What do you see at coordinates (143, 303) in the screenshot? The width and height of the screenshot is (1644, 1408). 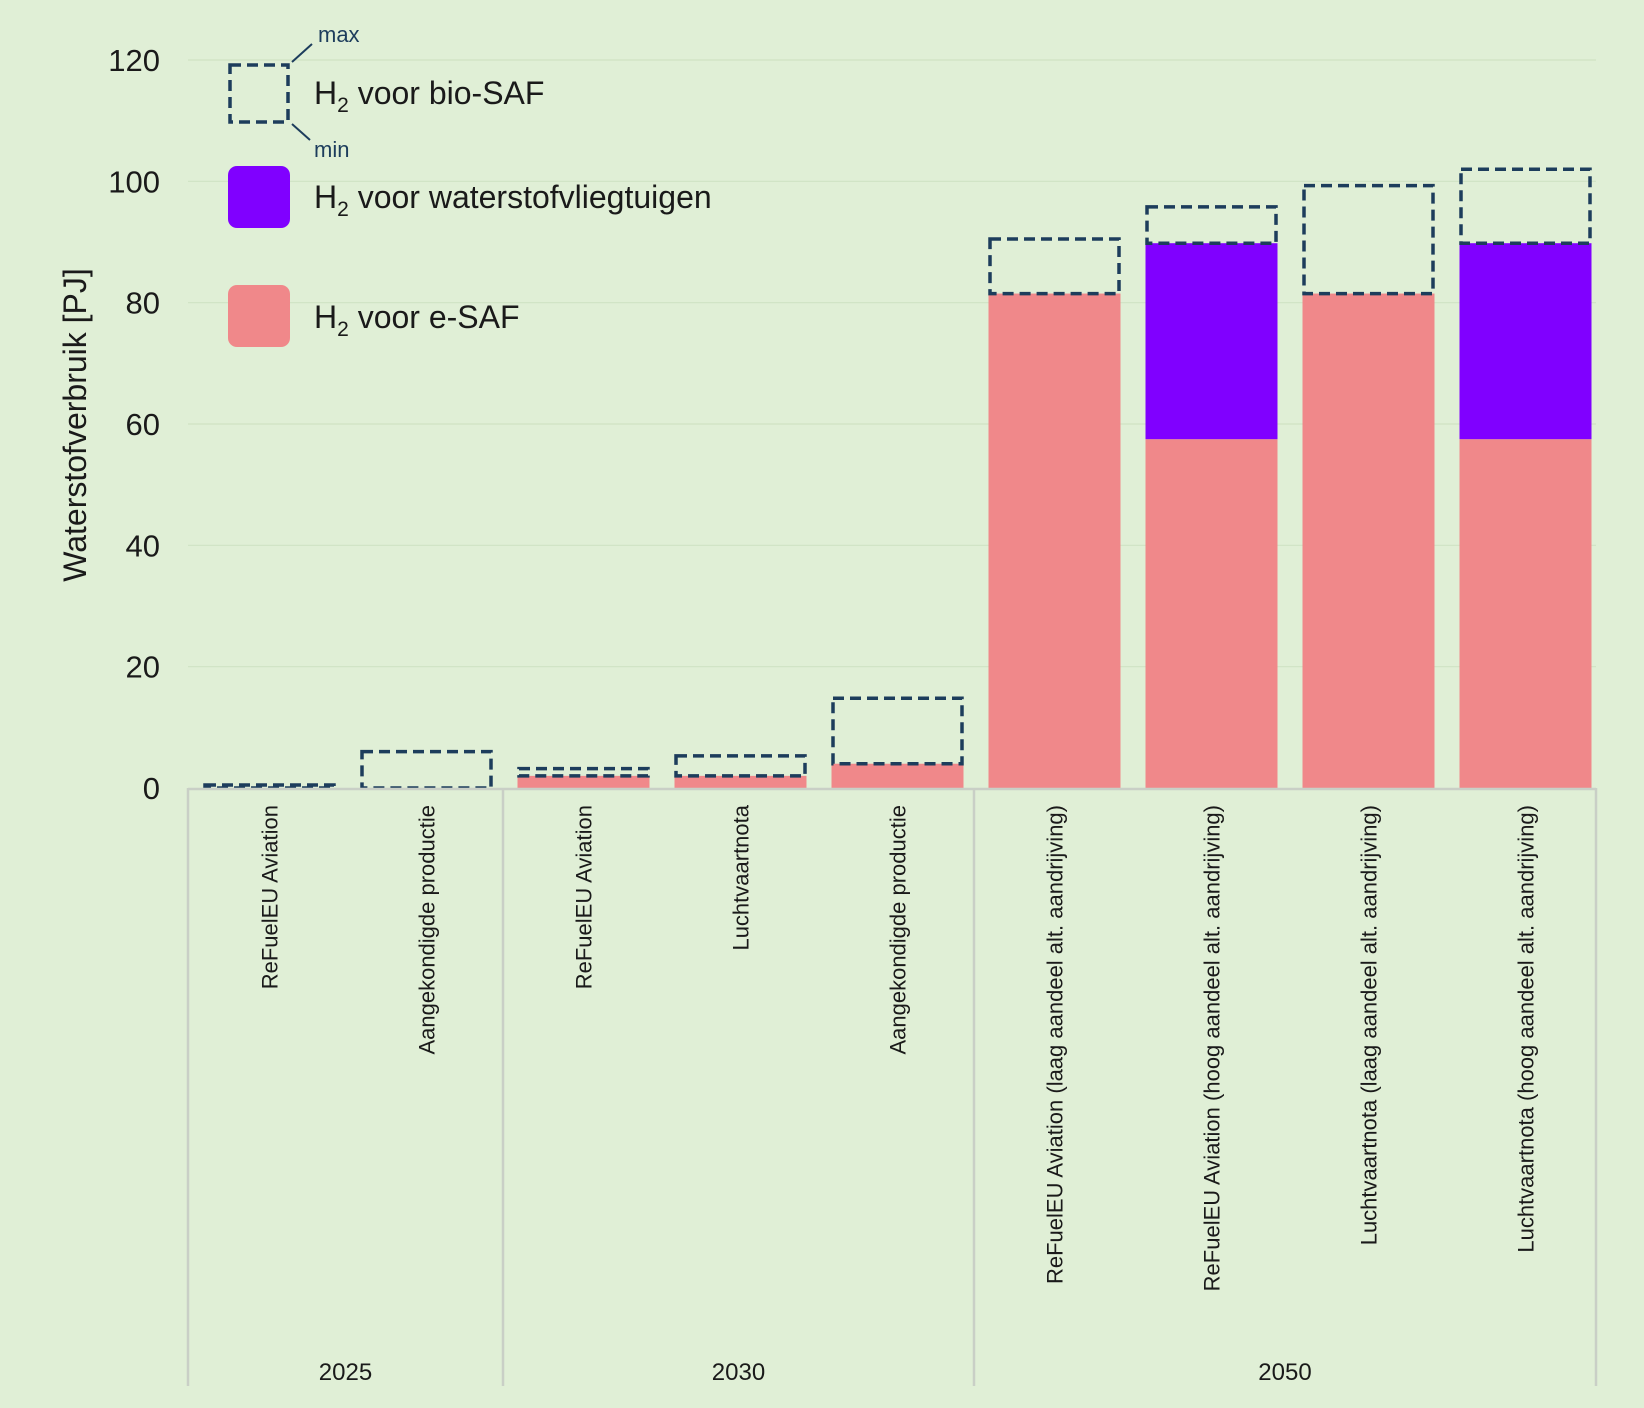 I see `y-tick-label: 80` at bounding box center [143, 303].